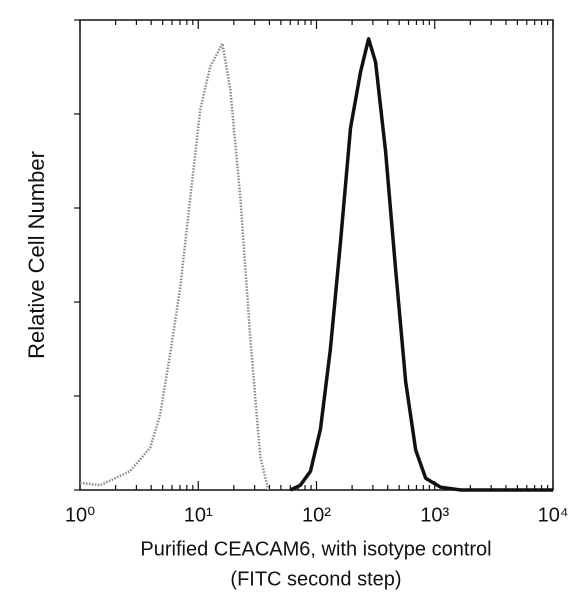  I want to click on x-axis-label: Purified CEACAM6, with isotype control, so click(315, 549).